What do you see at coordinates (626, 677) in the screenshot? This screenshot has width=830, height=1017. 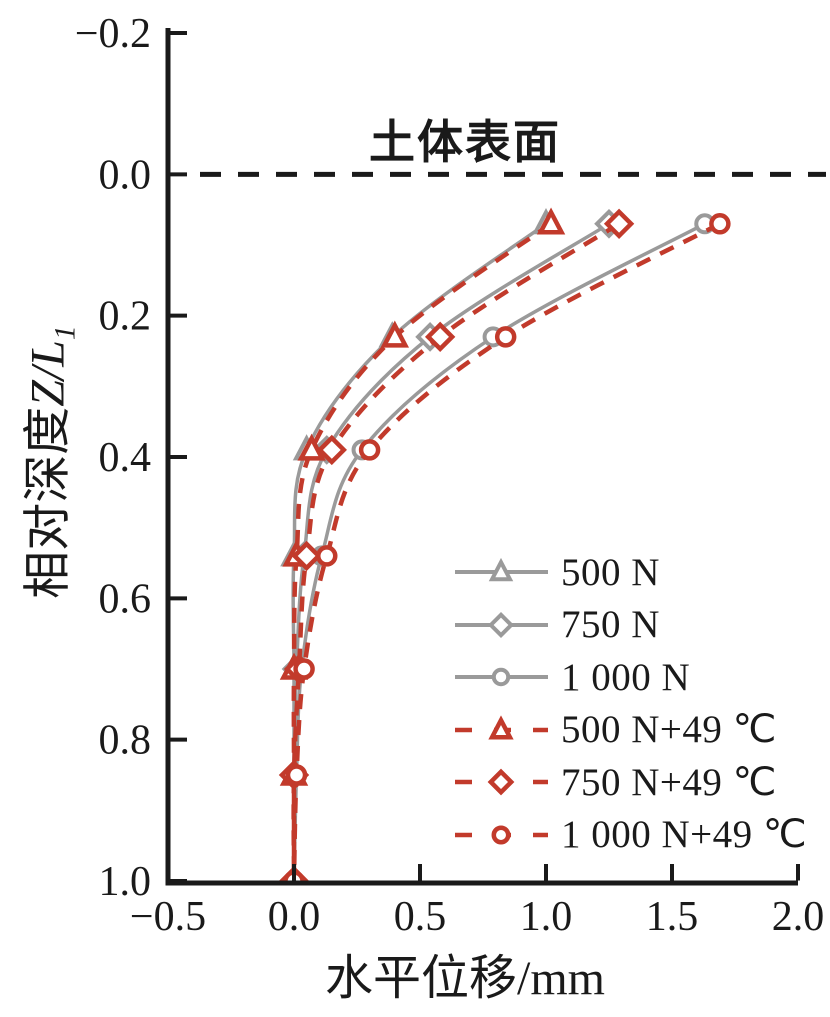 I see `legend-label: 1 000 N` at bounding box center [626, 677].